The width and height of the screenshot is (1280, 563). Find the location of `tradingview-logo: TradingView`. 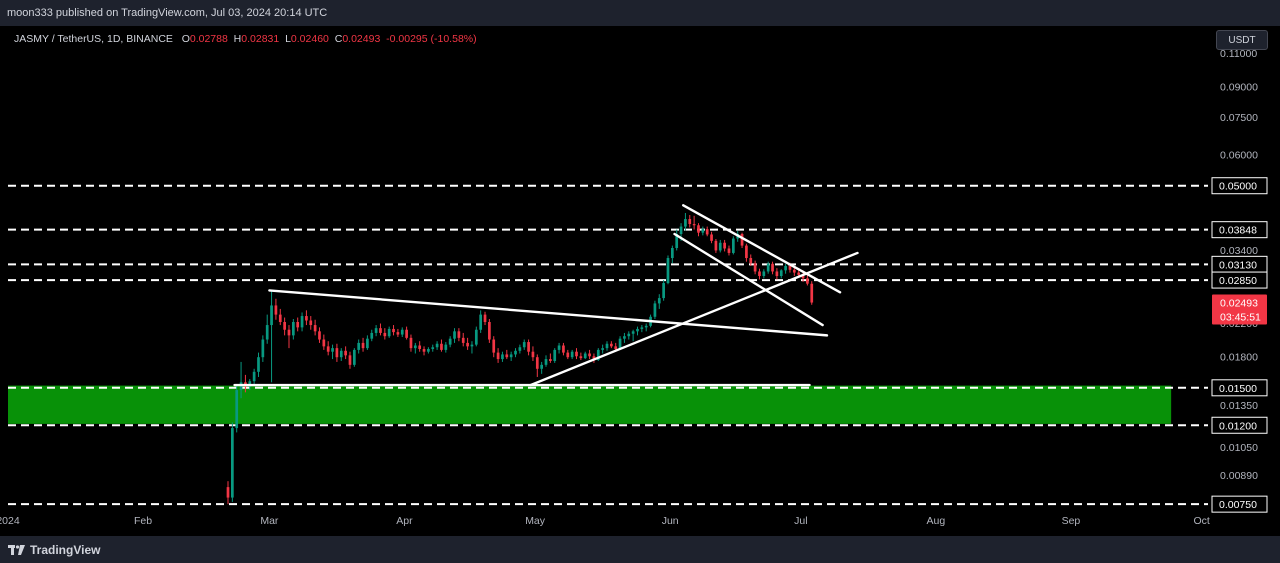

tradingview-logo: TradingView is located at coordinates (54, 550).